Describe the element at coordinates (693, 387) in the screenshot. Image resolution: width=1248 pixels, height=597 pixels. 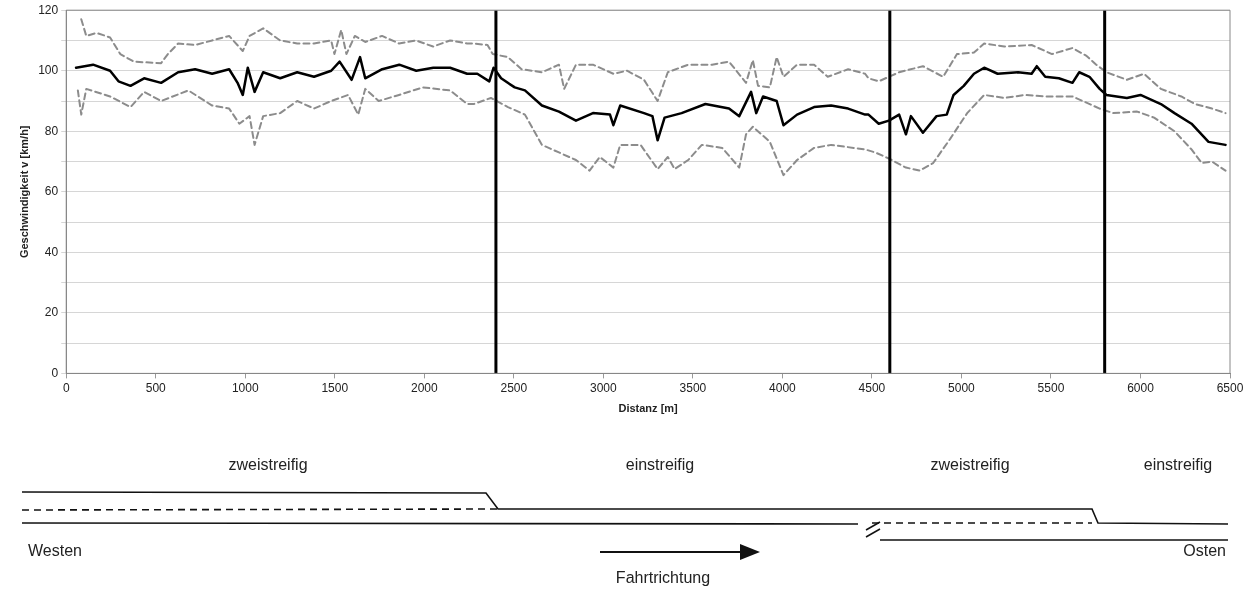
I see `x-tick-label: 3500` at that location.